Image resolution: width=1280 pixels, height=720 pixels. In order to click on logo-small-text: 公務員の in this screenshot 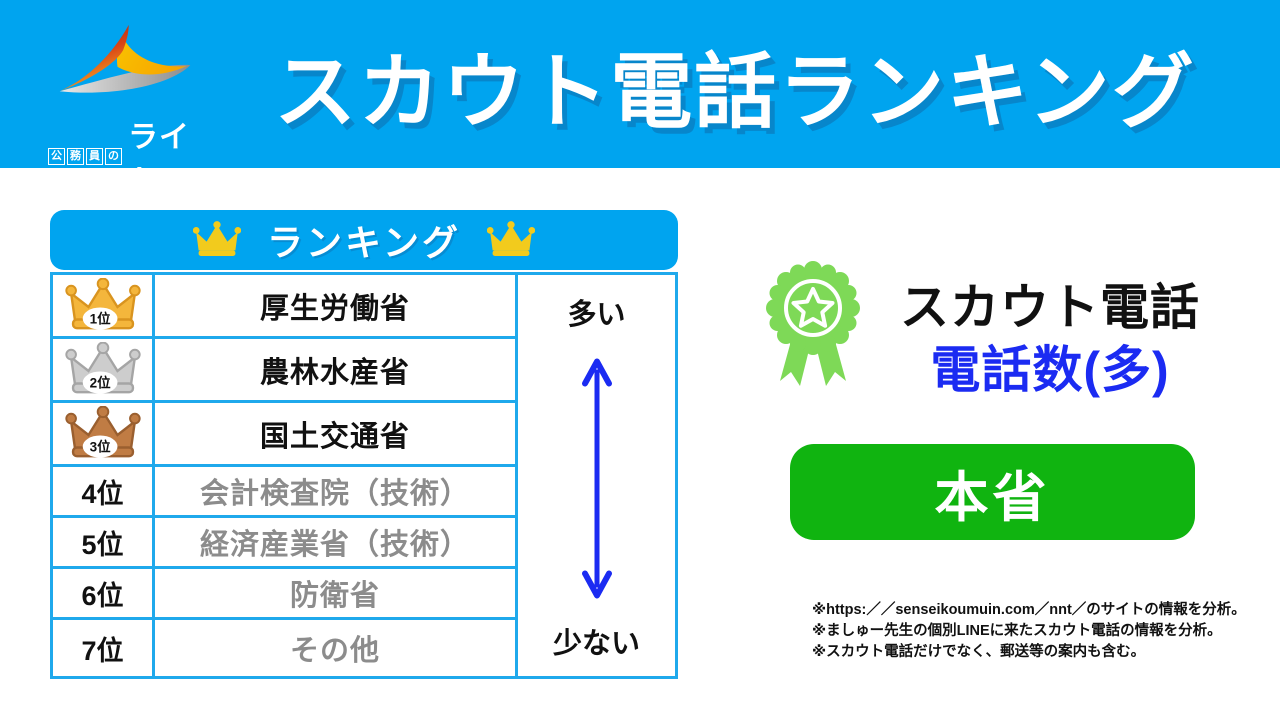, I will do `click(85, 156)`.